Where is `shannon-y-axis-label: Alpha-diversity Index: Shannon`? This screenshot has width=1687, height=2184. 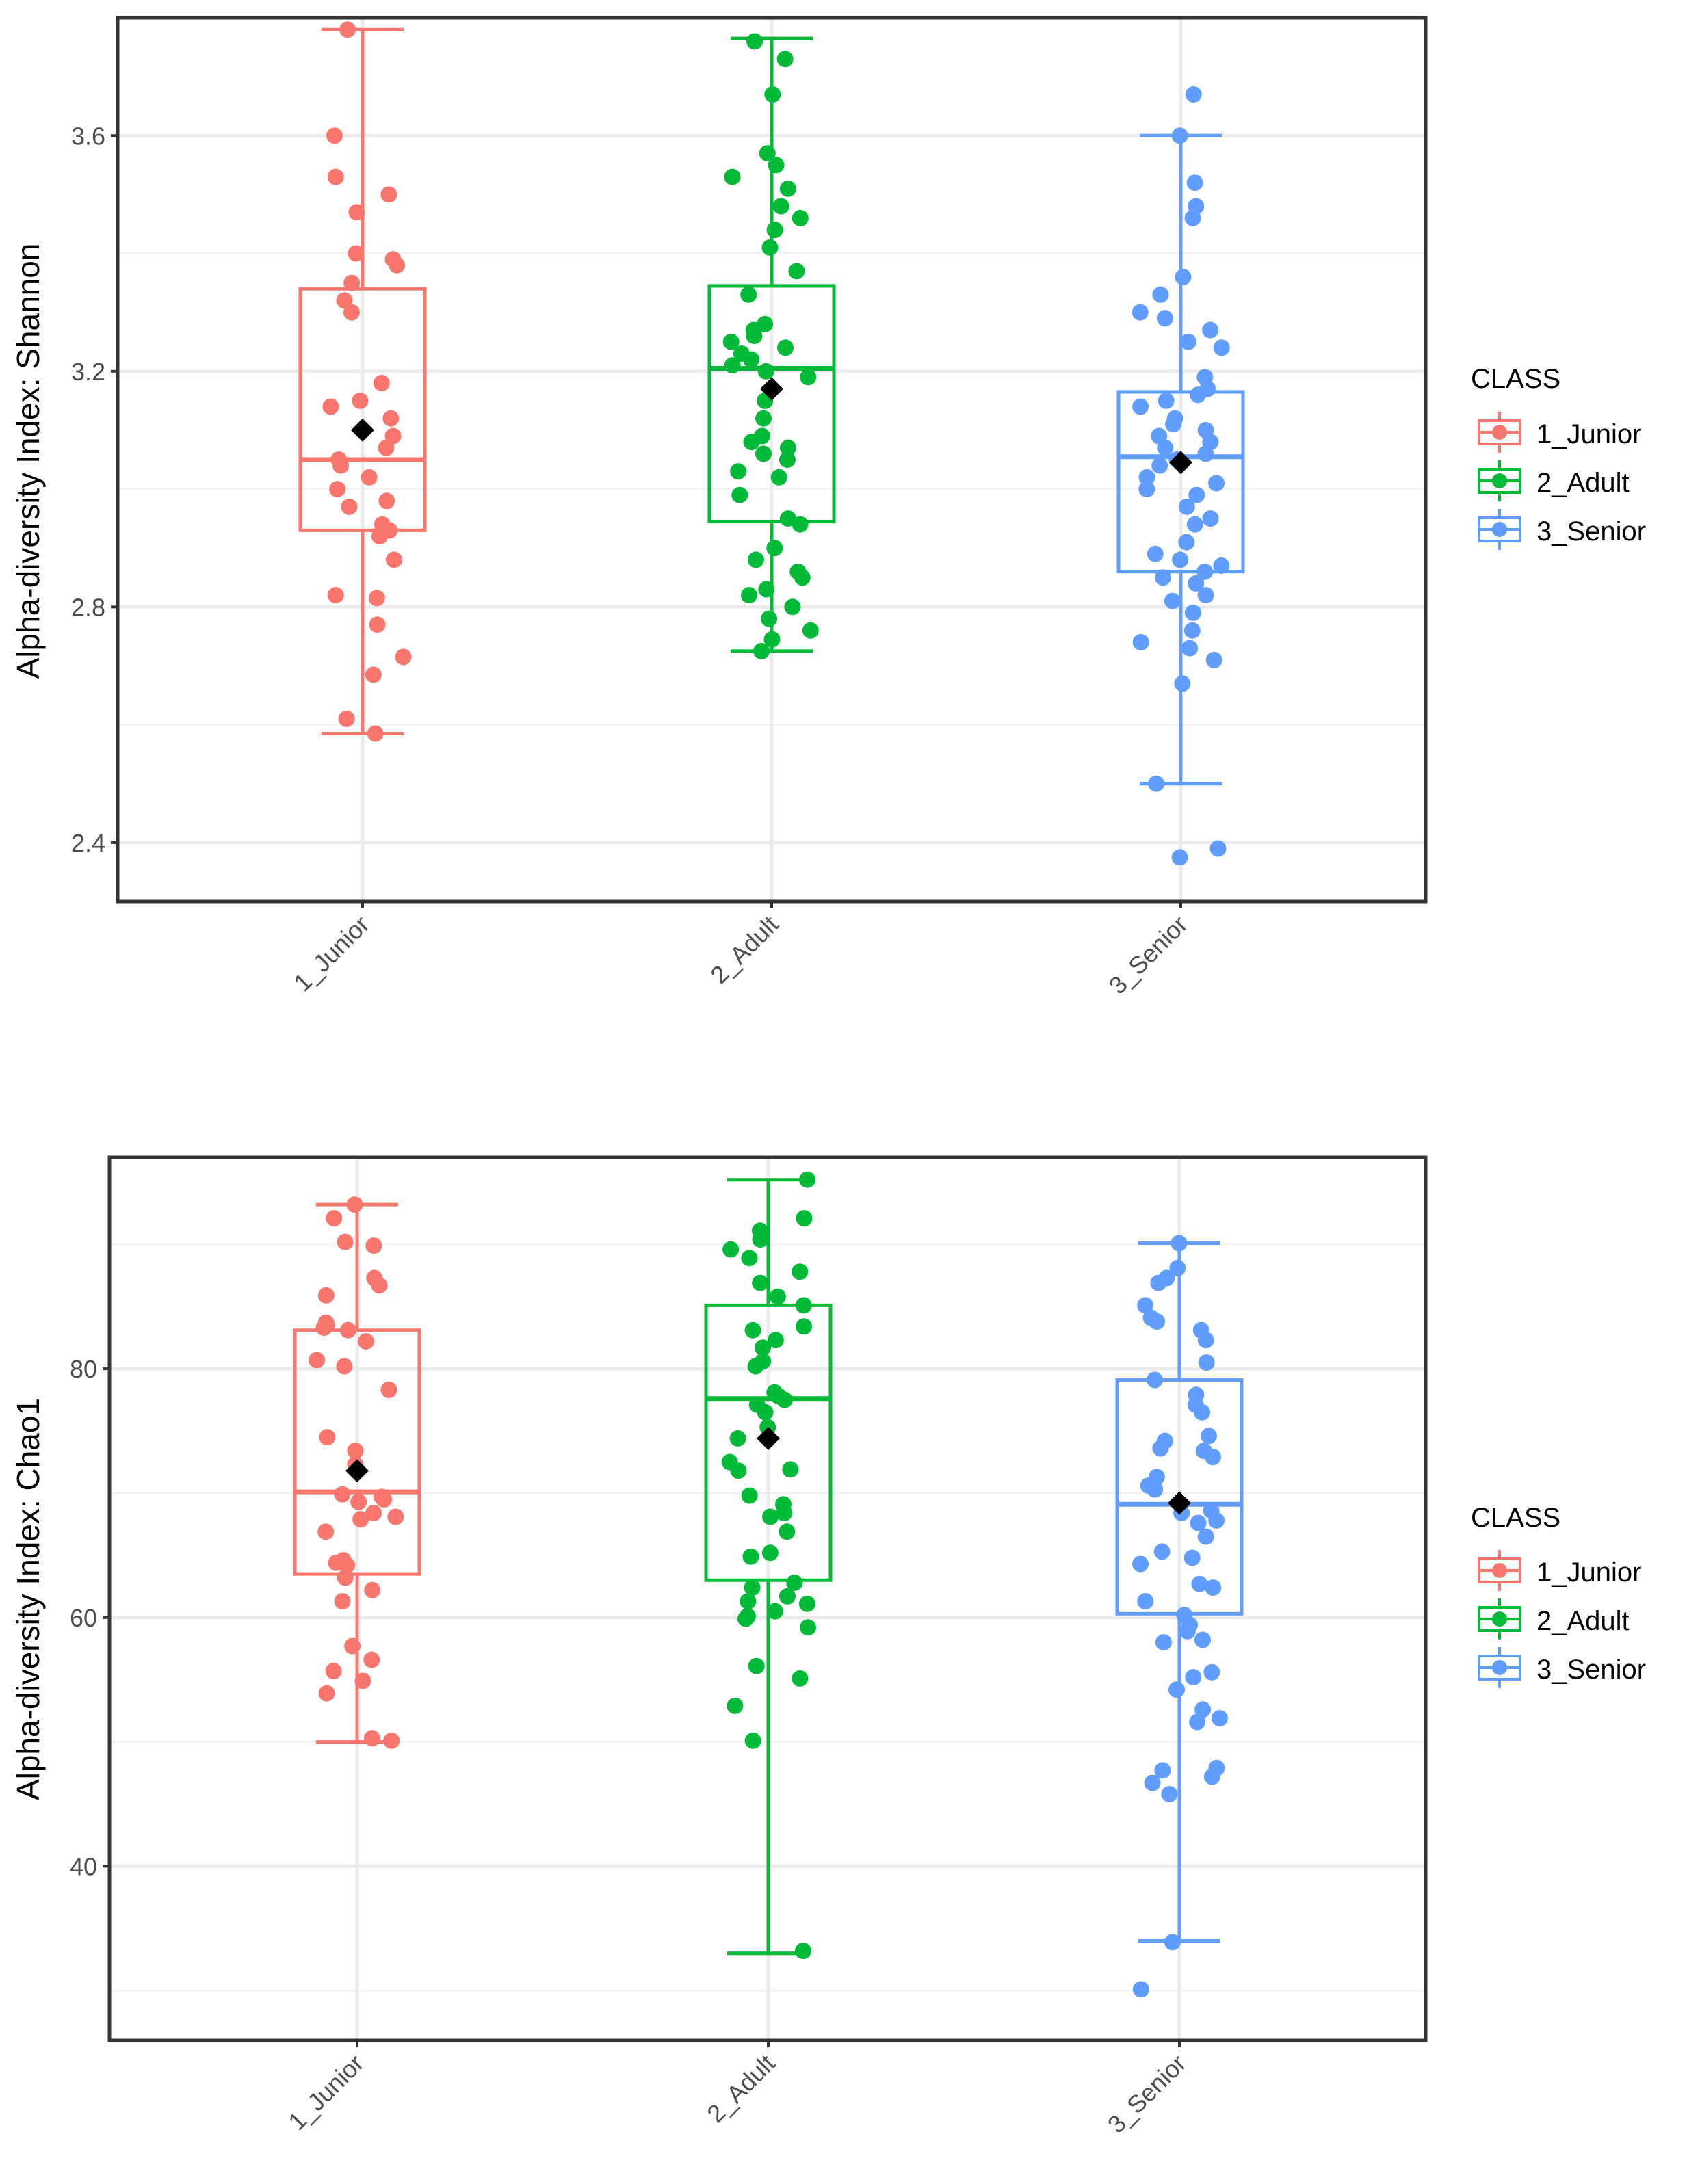 shannon-y-axis-label: Alpha-diversity Index: Shannon is located at coordinates (28, 461).